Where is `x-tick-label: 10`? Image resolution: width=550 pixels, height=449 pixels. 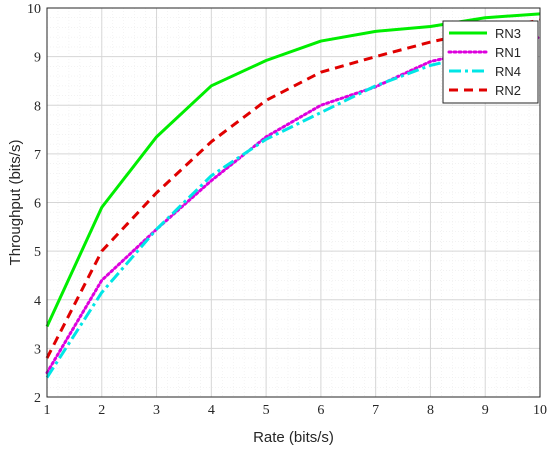
x-tick-label: 10 is located at coordinates (540, 410).